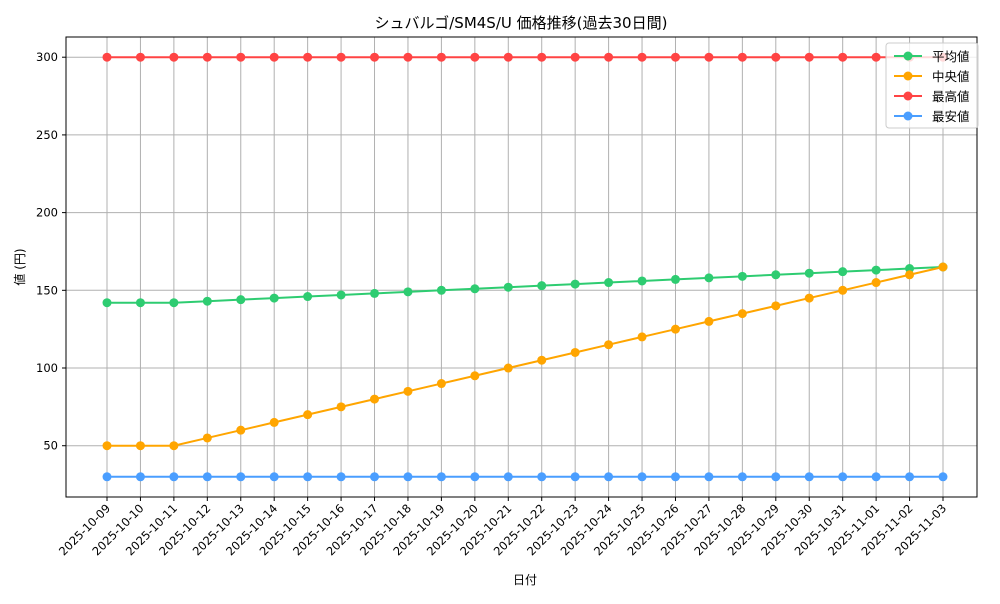 The height and width of the screenshot is (604, 1000). I want to click on y-axis-label: 値 (円), so click(19, 266).